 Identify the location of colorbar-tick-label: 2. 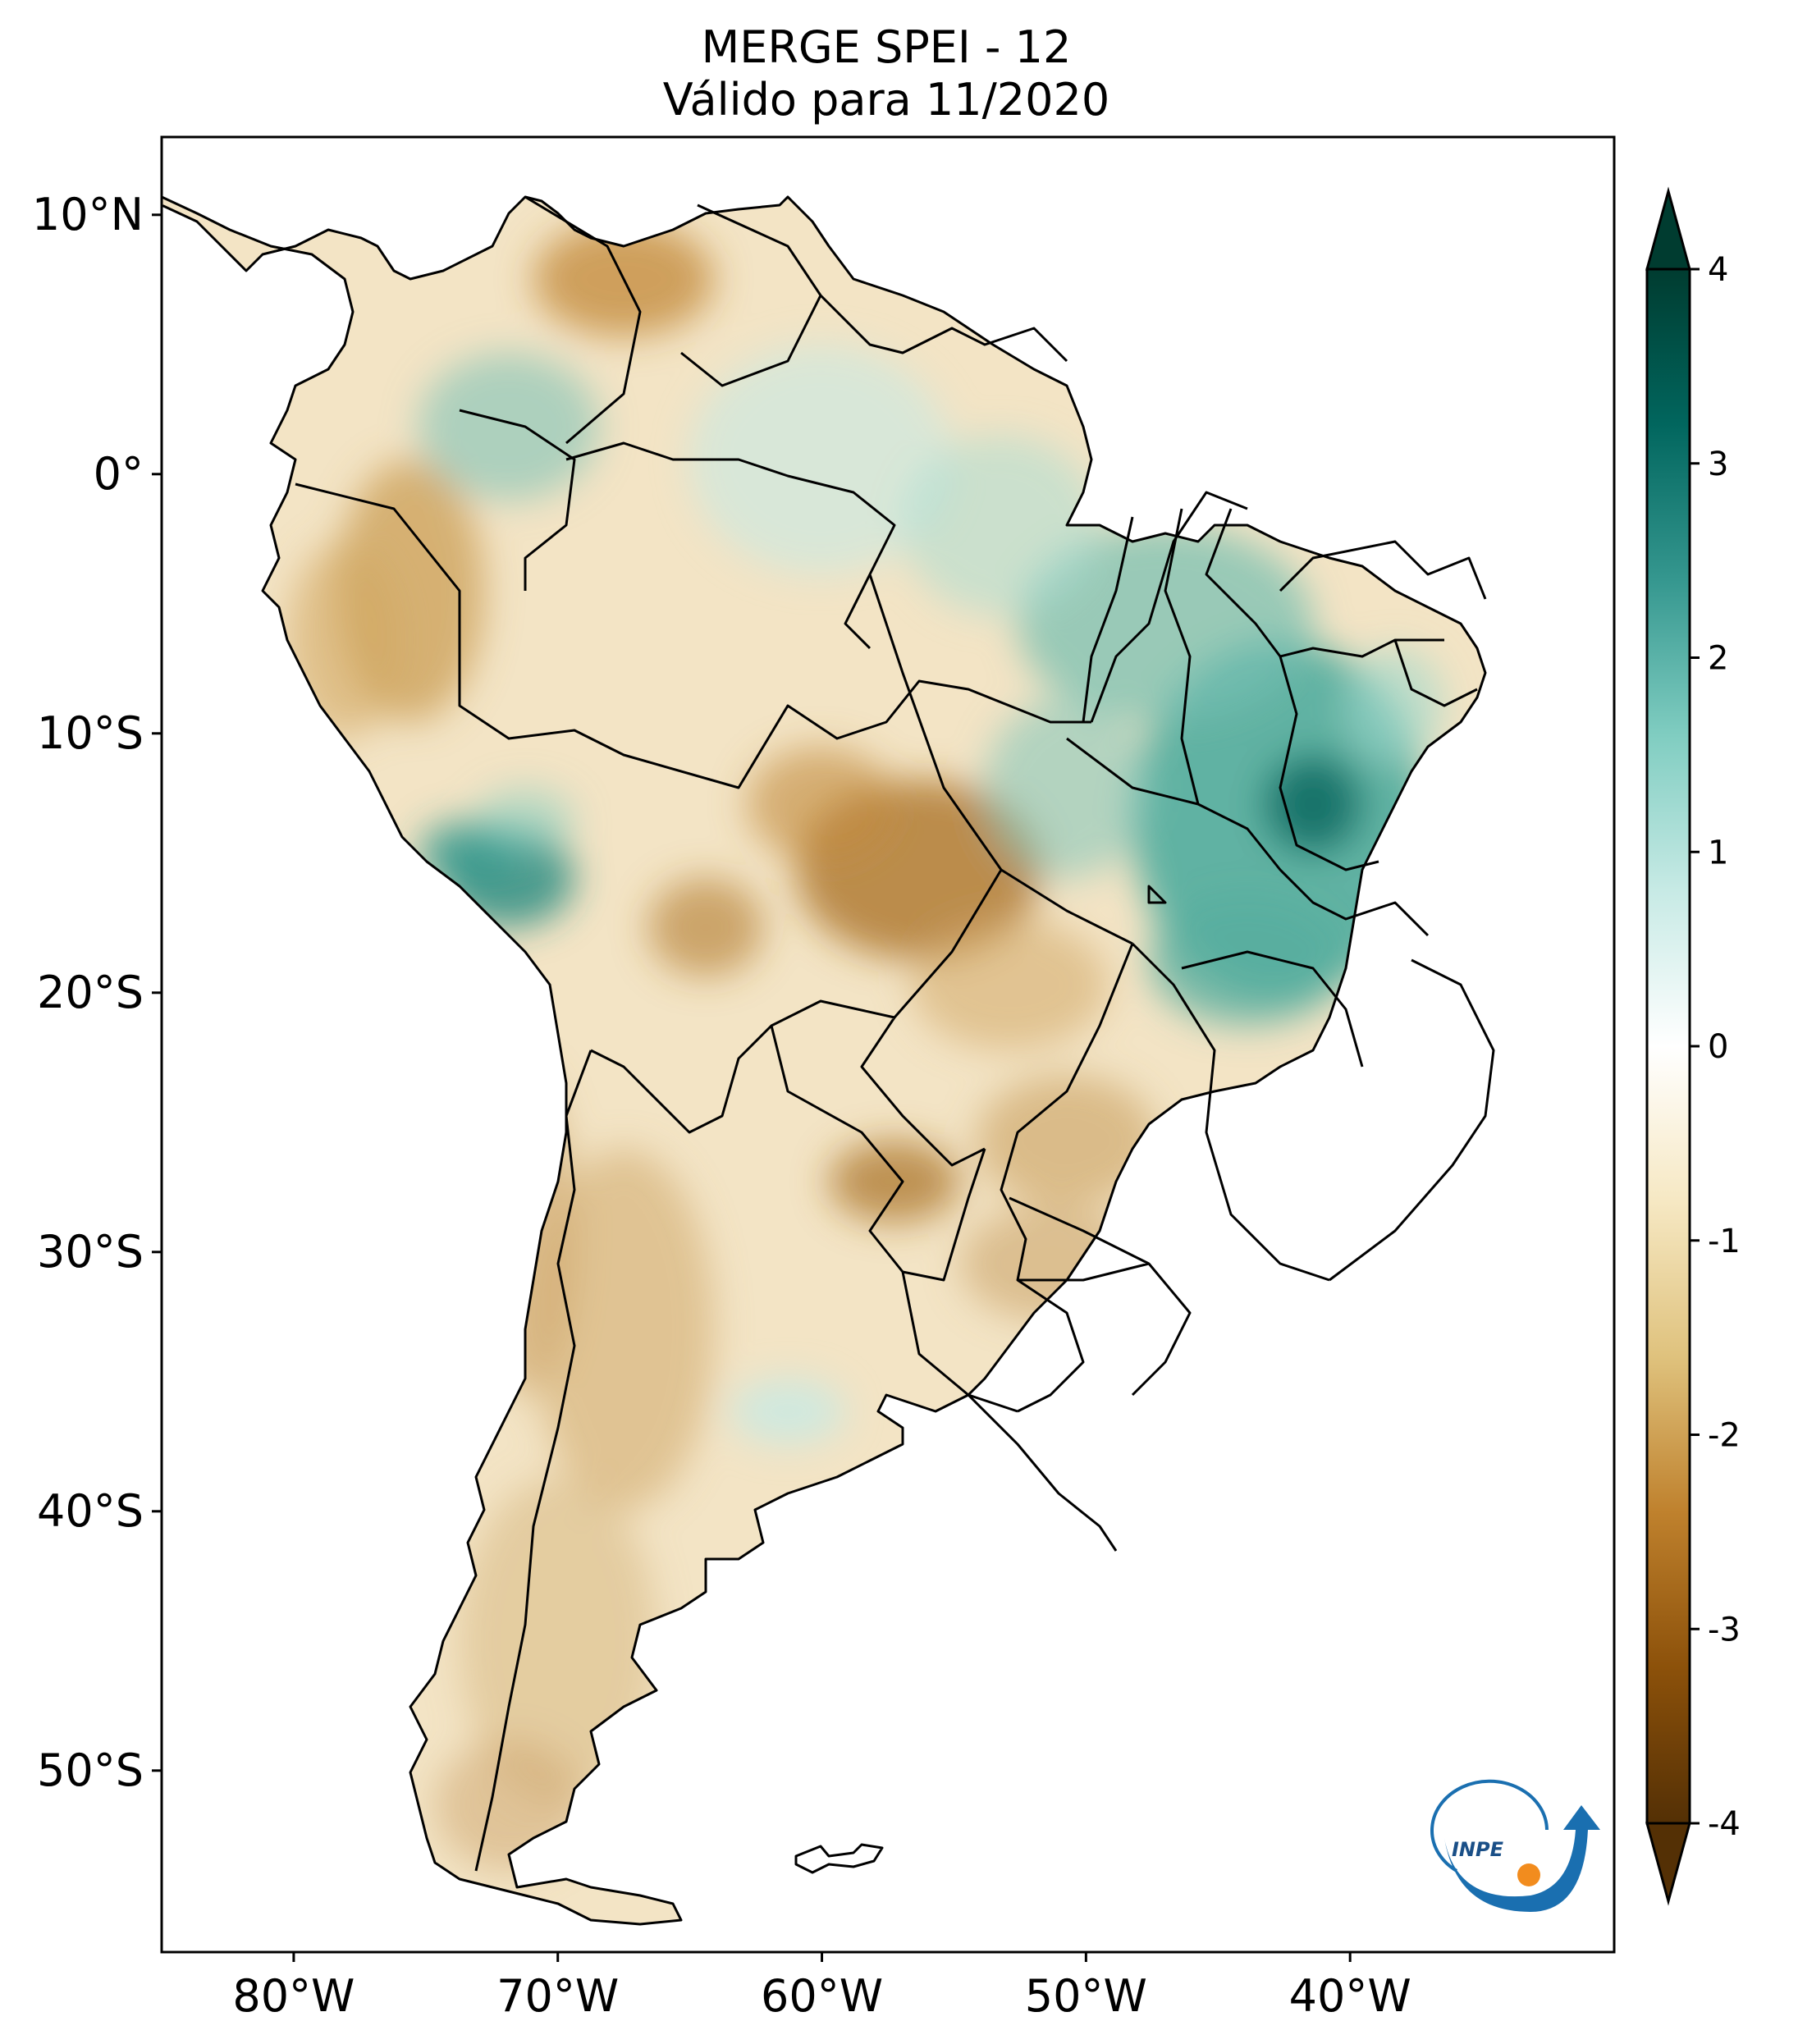
(1718, 659).